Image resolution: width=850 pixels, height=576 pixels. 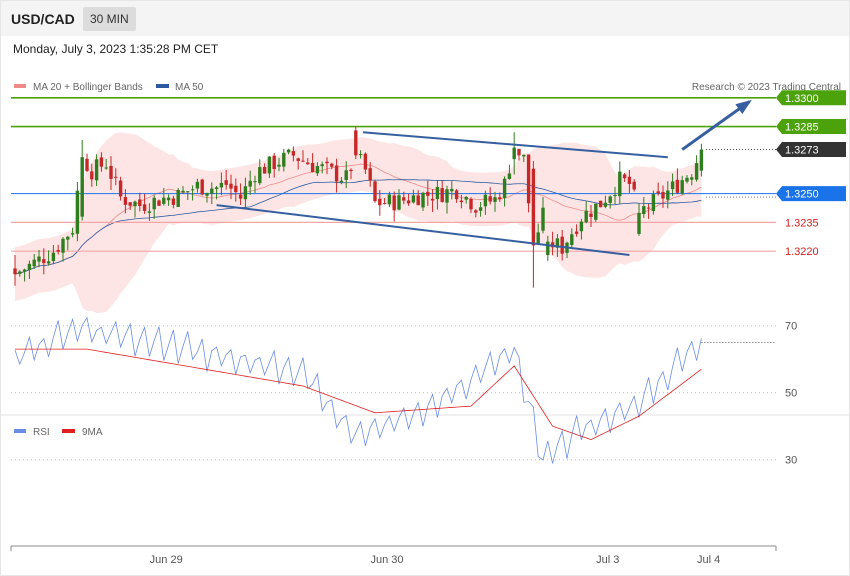 I want to click on timeframe-badge: 30 MIN, so click(x=109, y=19).